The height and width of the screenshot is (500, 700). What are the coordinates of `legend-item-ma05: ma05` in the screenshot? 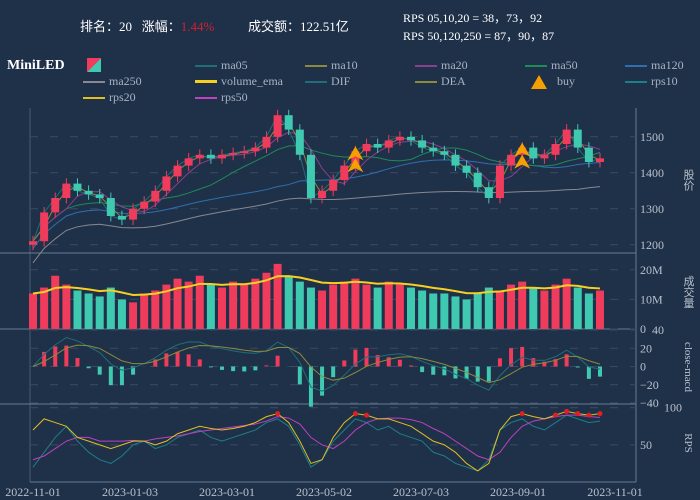 It's located at (221, 65).